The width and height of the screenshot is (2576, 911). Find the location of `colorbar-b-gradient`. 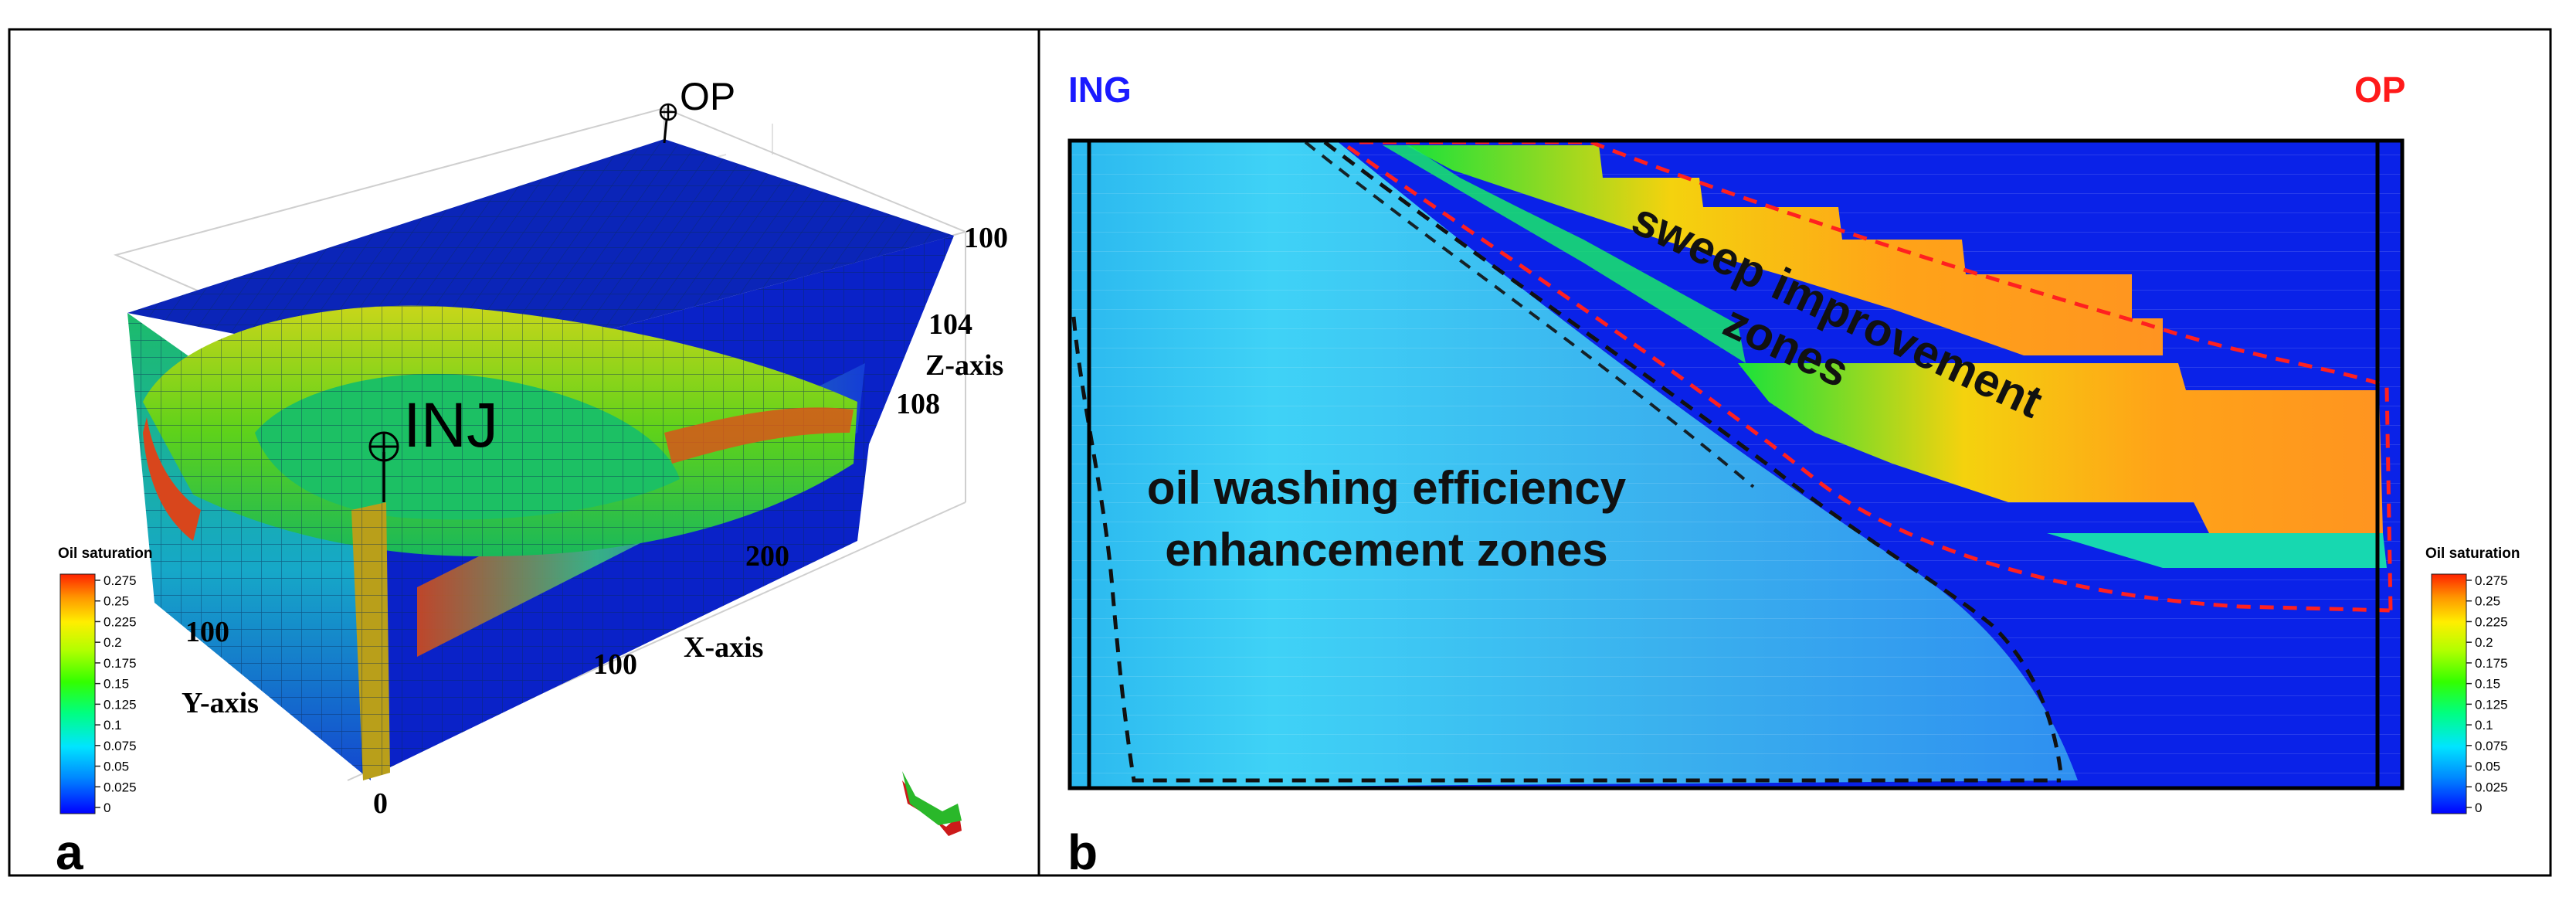

colorbar-b-gradient is located at coordinates (2449, 693).